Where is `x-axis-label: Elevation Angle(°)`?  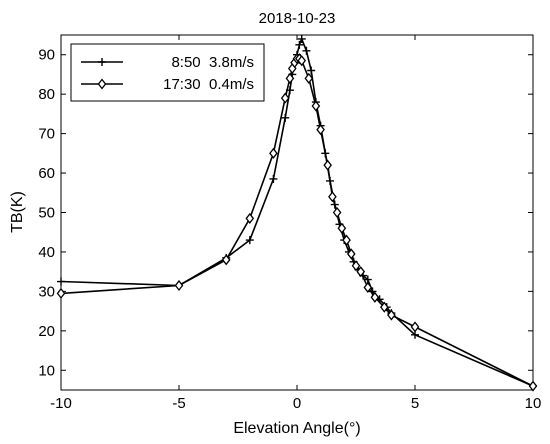
x-axis-label: Elevation Angle(°) is located at coordinates (296, 428).